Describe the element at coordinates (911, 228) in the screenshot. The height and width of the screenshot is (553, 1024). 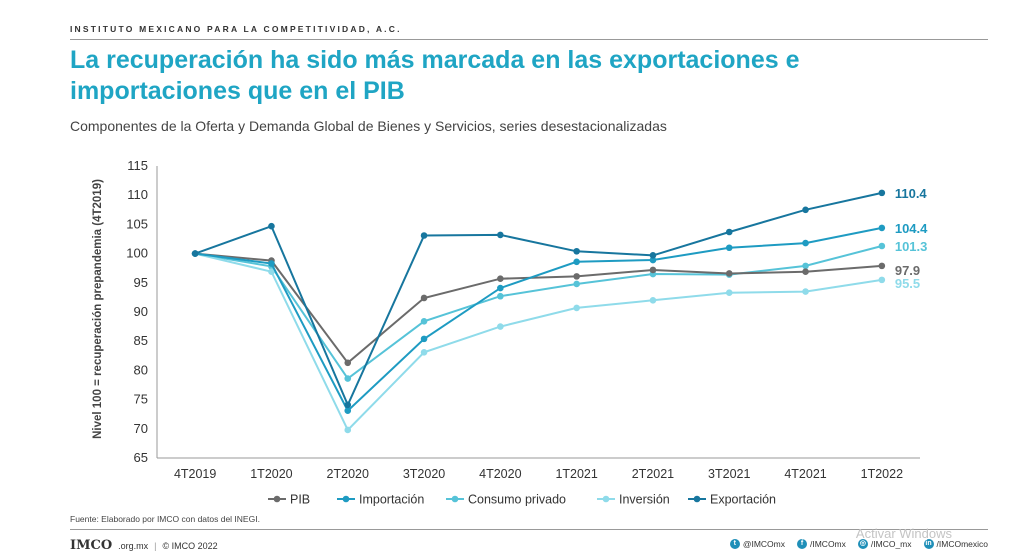
I see `end-value-label: 104.4` at that location.